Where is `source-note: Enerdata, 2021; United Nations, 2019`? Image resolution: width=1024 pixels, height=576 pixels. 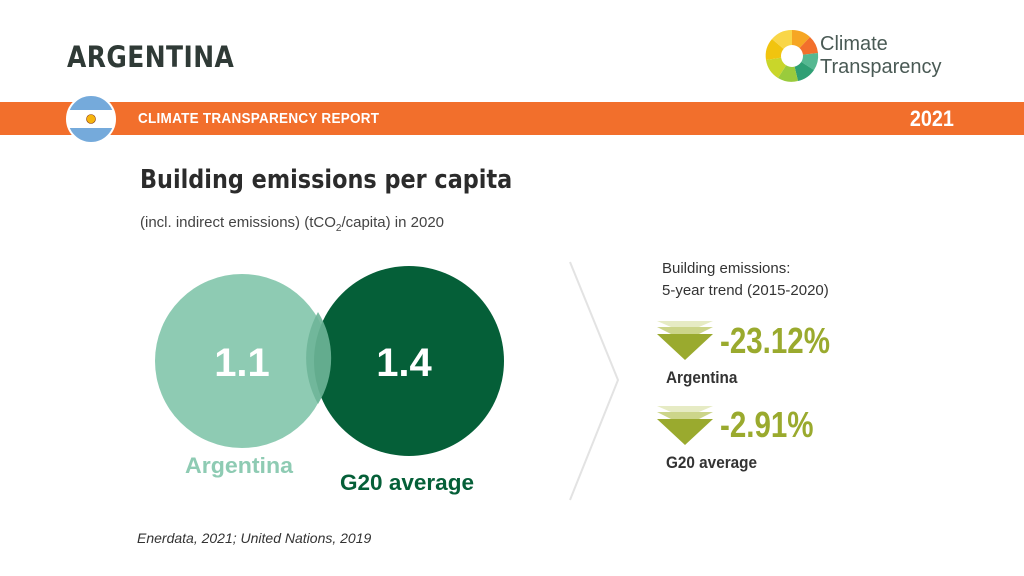 source-note: Enerdata, 2021; United Nations, 2019 is located at coordinates (254, 538).